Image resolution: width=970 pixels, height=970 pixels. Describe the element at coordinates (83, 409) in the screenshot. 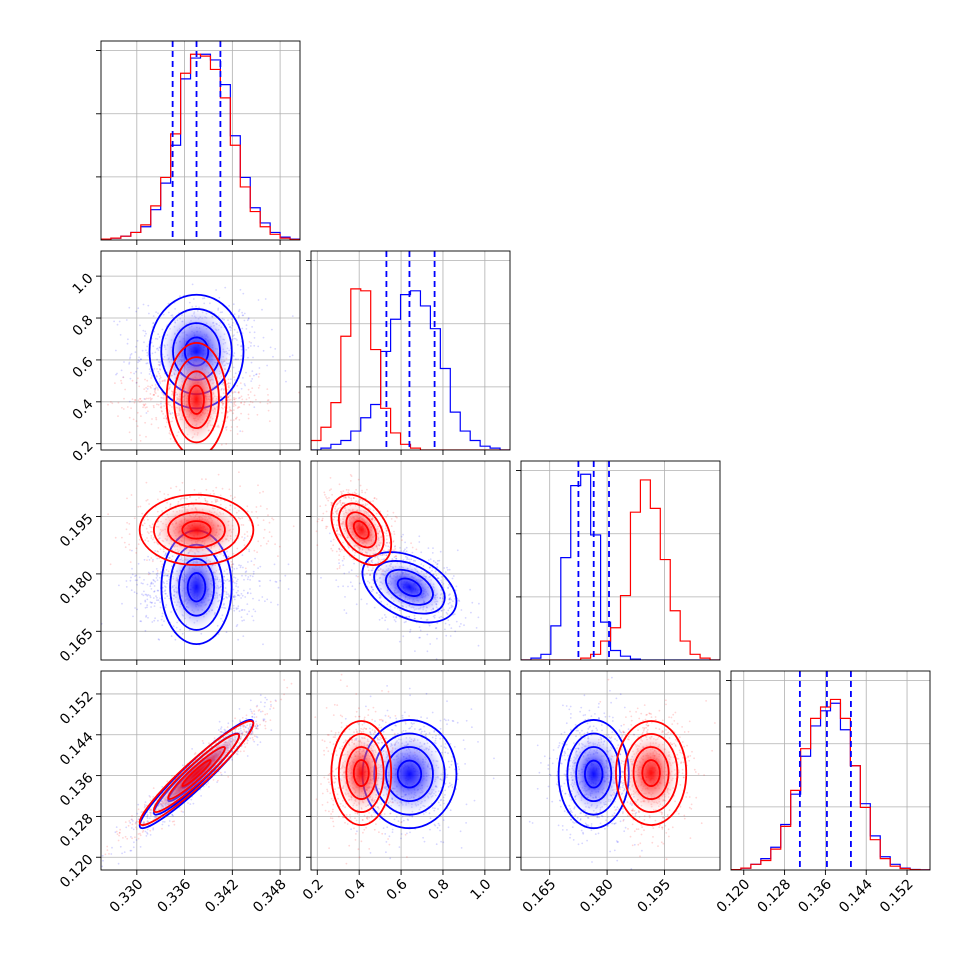

I see `y-tick-label: 0.4` at that location.